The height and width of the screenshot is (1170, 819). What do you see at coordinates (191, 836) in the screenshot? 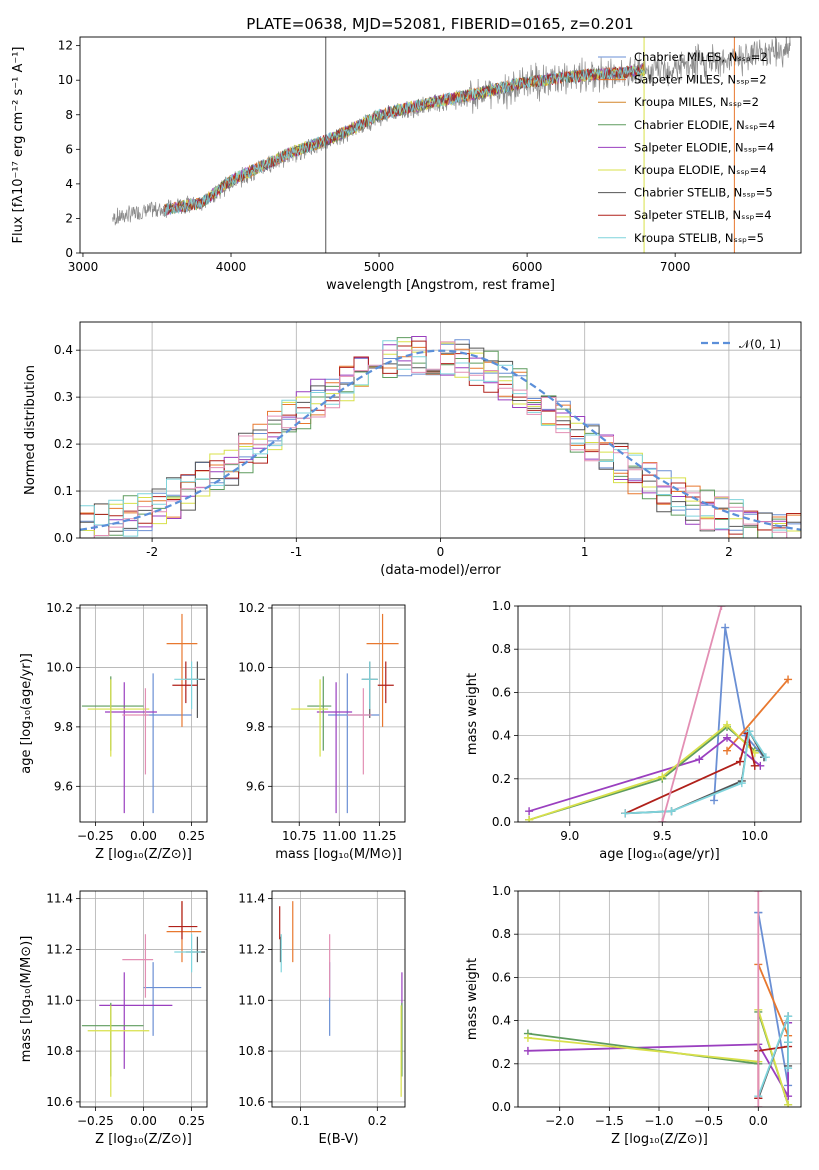
I see `z-age-tick-label-x: 0.25` at bounding box center [191, 836].